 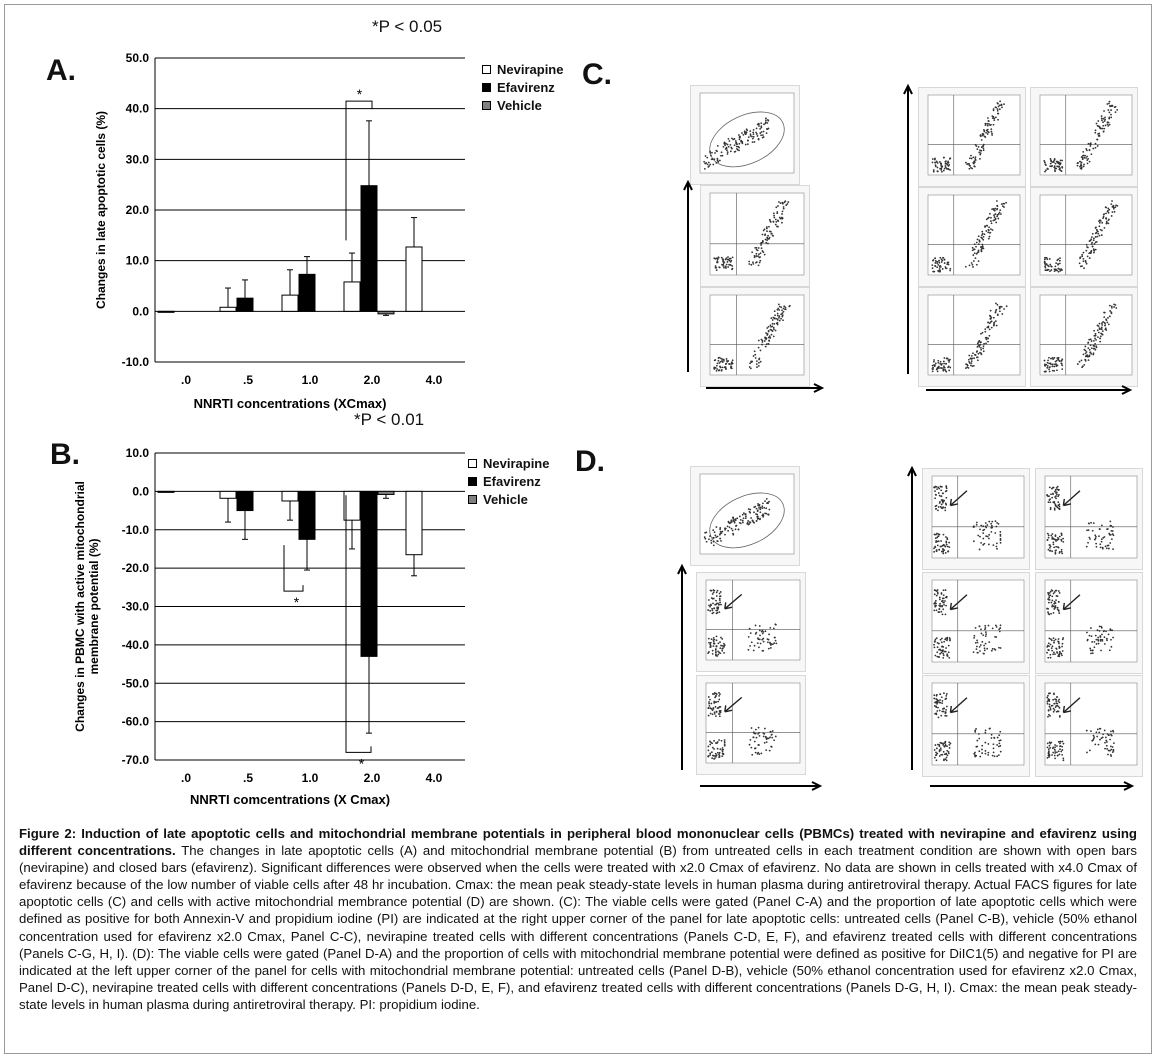 What do you see at coordinates (1129, 786) in the screenshot?
I see `facs-d-axes-right-x-head` at bounding box center [1129, 786].